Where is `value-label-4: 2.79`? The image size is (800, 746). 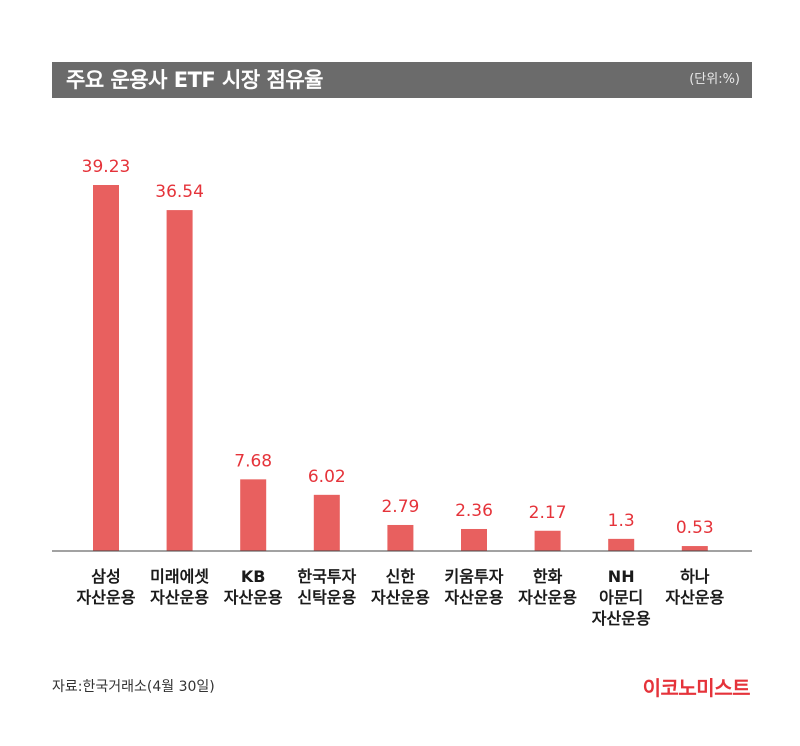
value-label-4: 2.79 is located at coordinates (400, 507).